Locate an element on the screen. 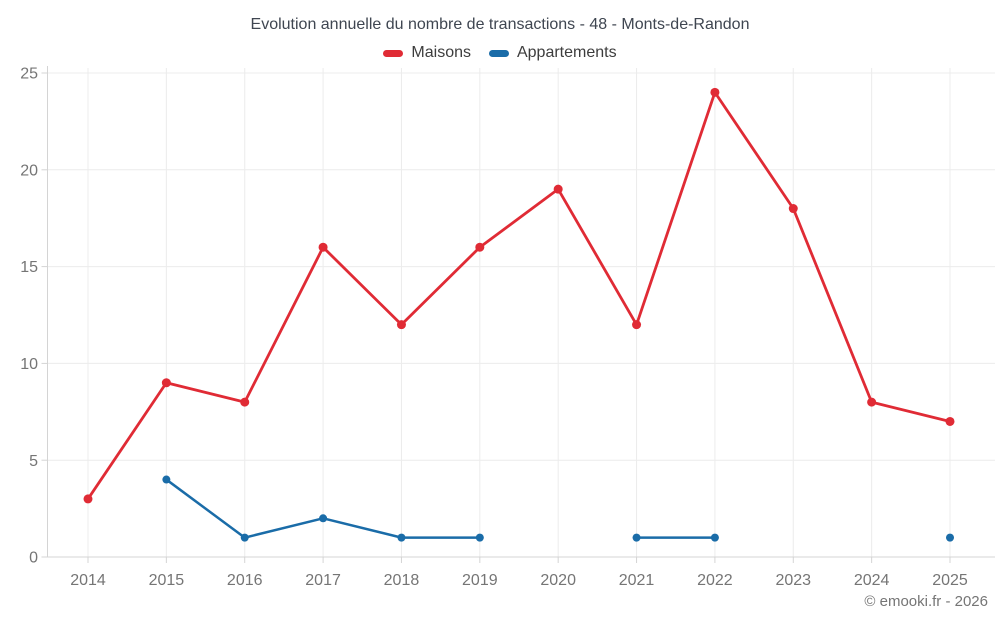  copyright-footer: © emooki.fr - 2026 is located at coordinates (926, 601).